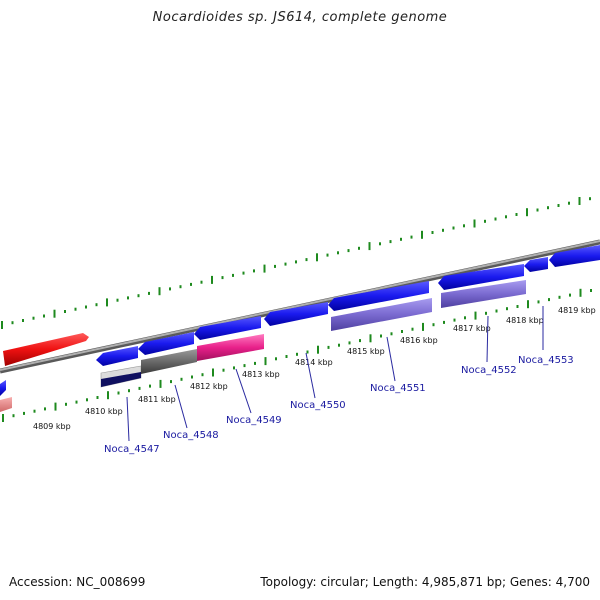  What do you see at coordinates (577, 310) in the screenshot?
I see `kbp-label: 4819 kbp` at bounding box center [577, 310].